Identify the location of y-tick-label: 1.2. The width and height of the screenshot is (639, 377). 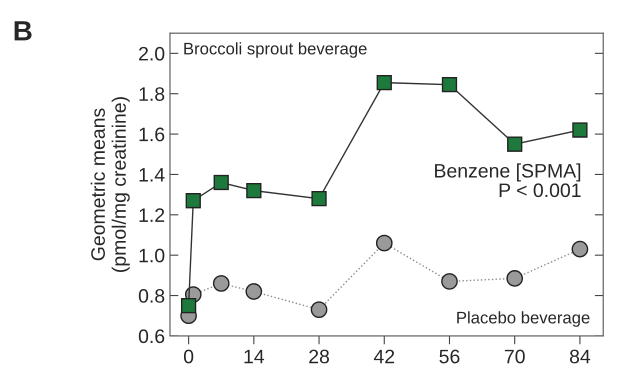
(152, 215).